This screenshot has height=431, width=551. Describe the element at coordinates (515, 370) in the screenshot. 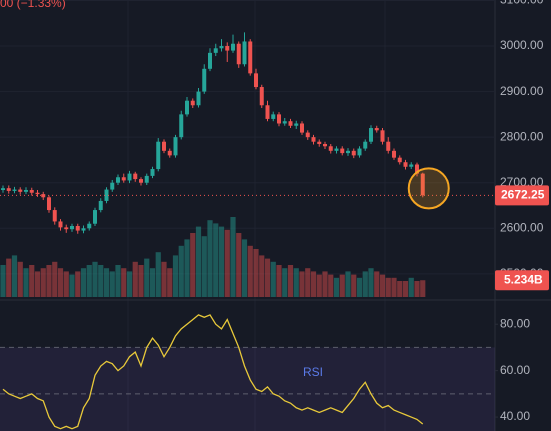

I see `y-tick-label: 60.00` at that location.